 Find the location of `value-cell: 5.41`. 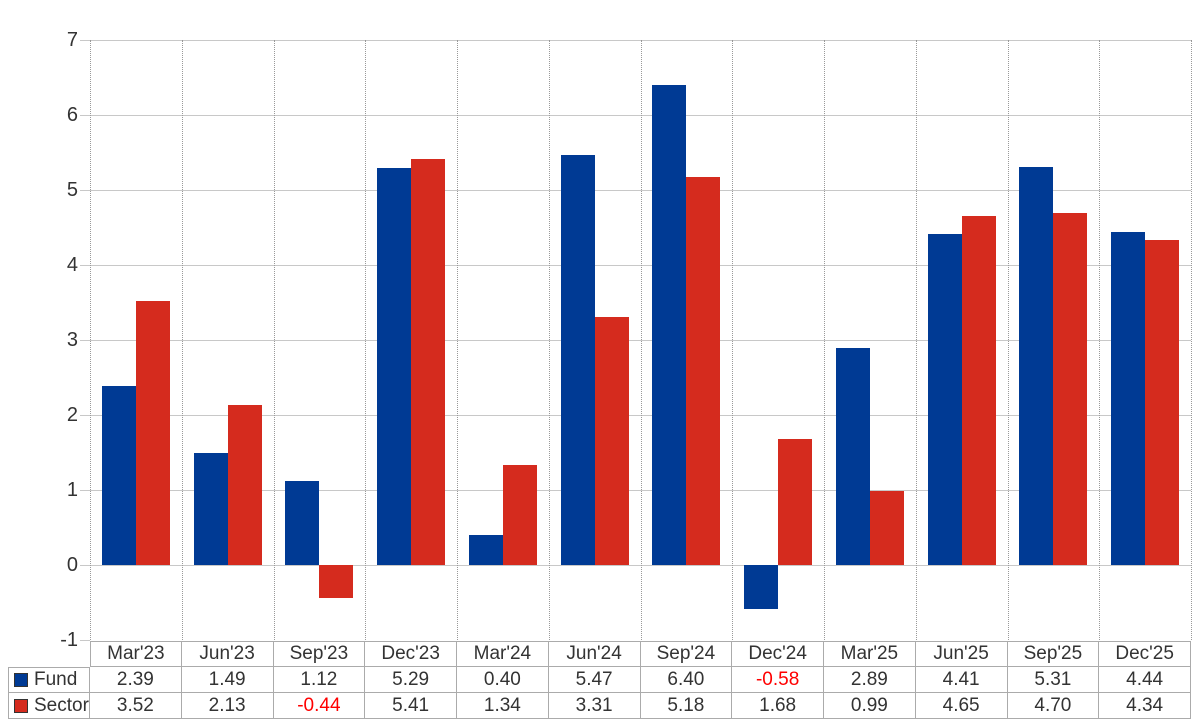

value-cell: 5.41 is located at coordinates (411, 706).